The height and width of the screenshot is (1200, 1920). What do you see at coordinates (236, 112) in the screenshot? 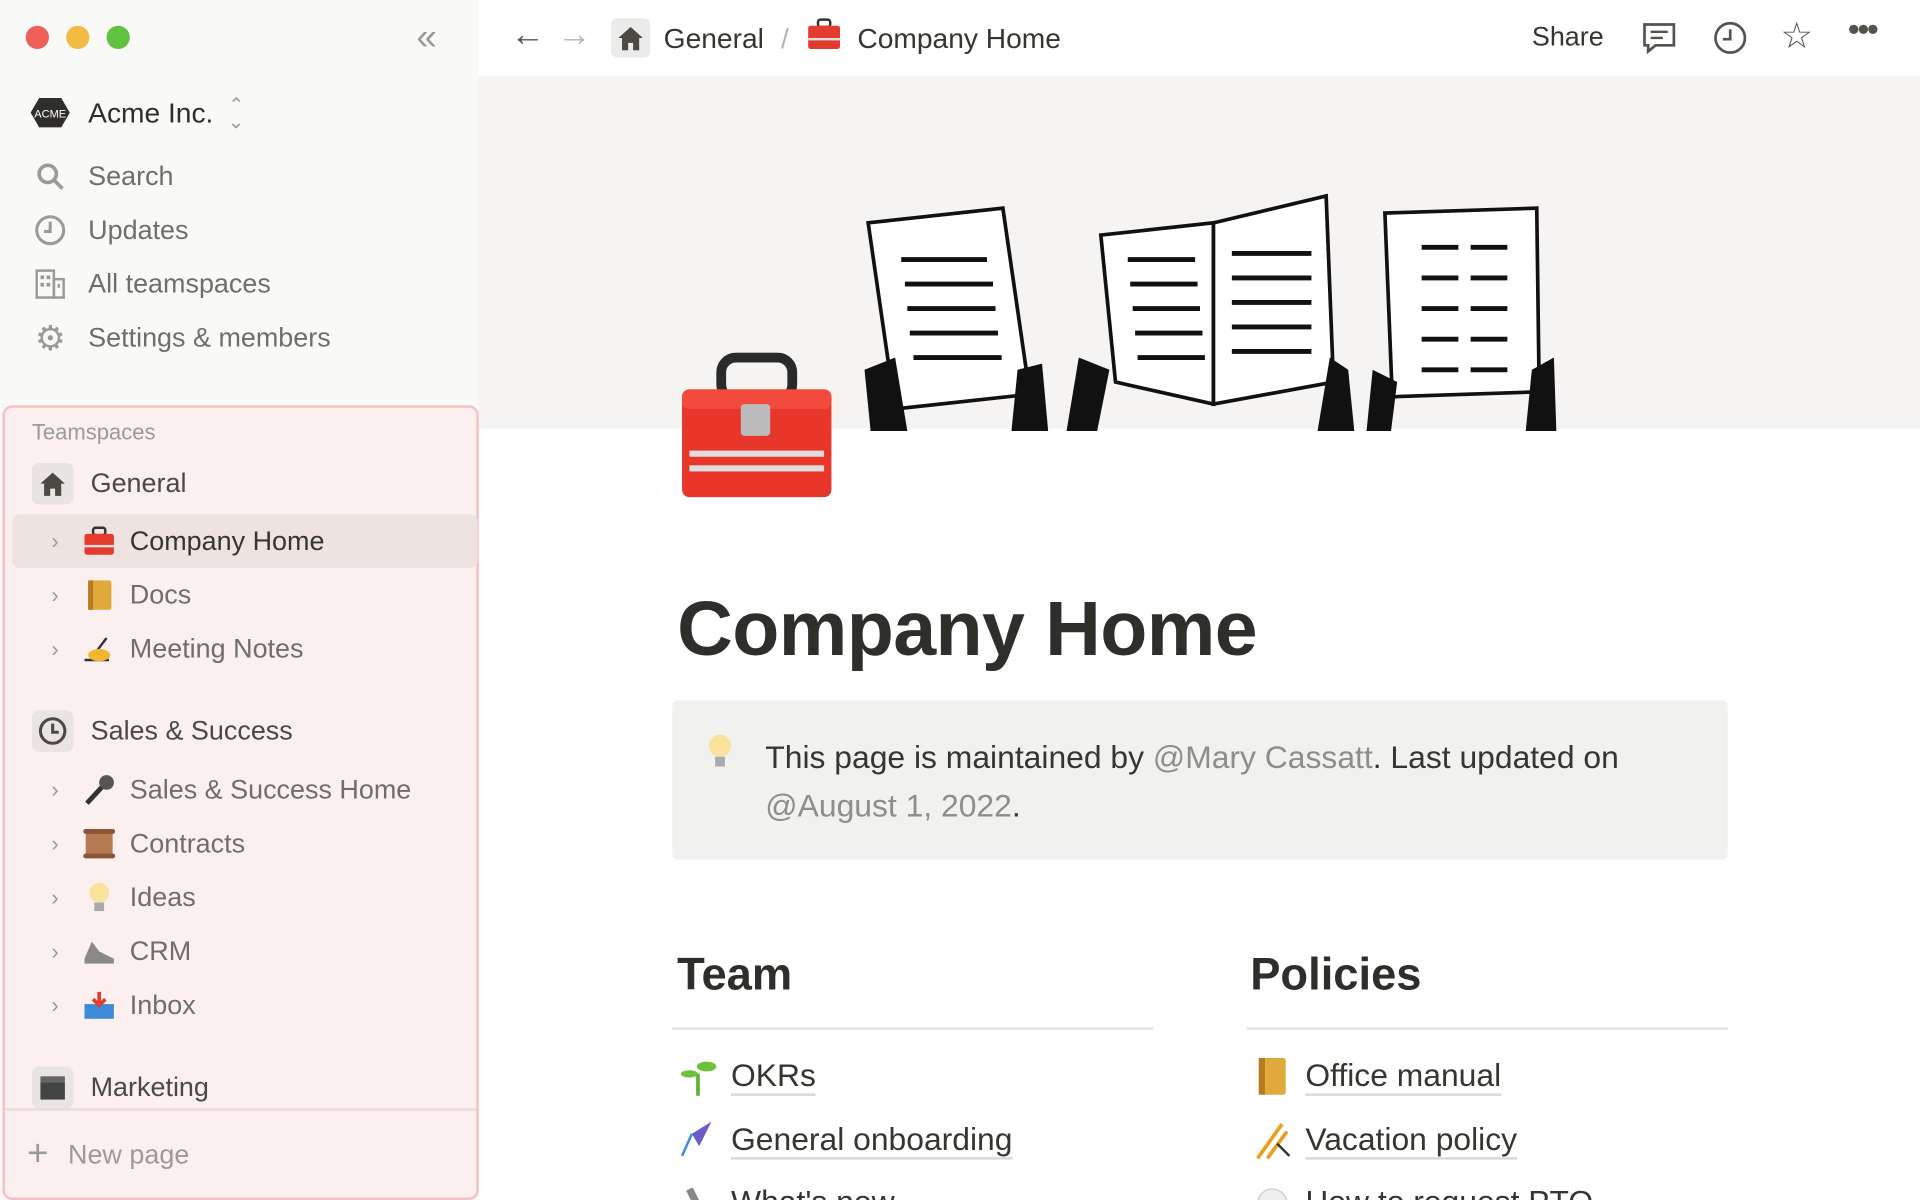
I see `chevron-updown-icon: ⌃ ⌃` at bounding box center [236, 112].